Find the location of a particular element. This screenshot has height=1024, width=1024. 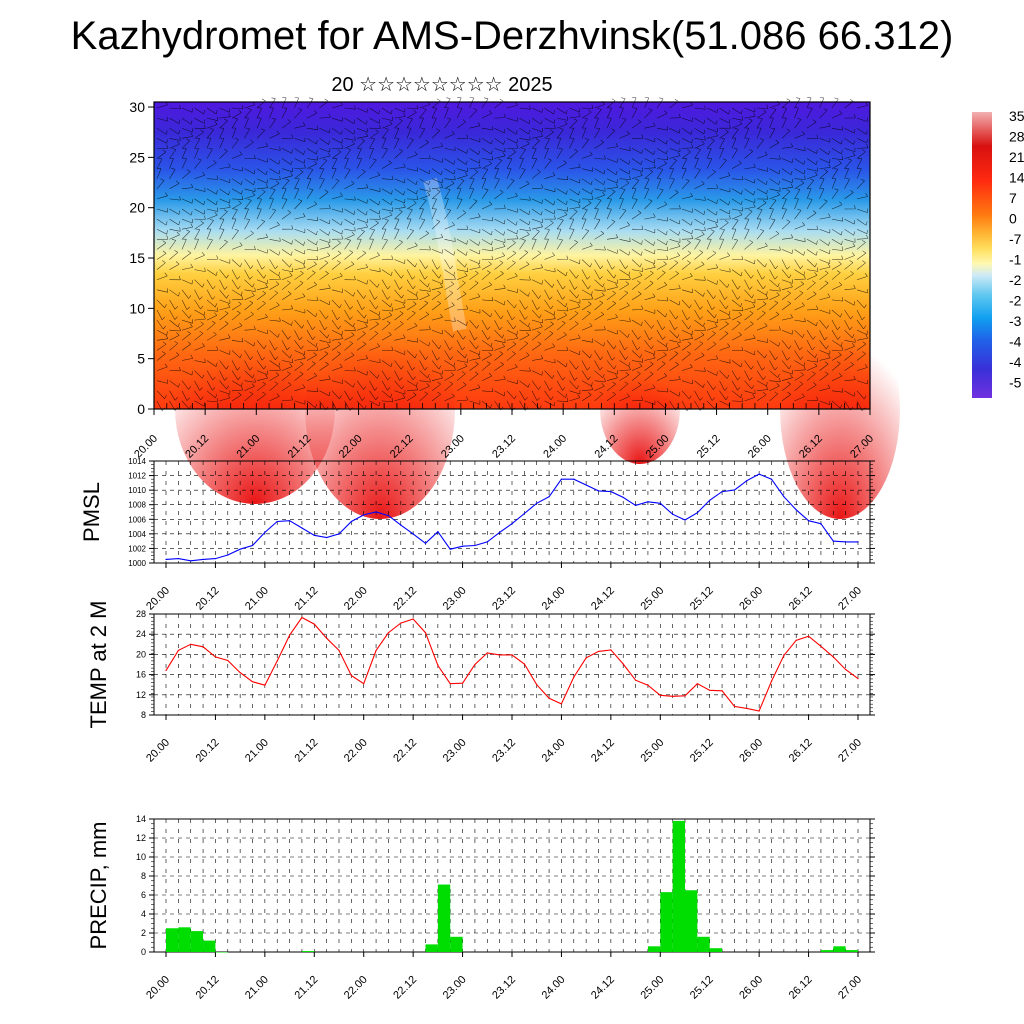

y-tick-label: 4 is located at coordinates (143, 914).